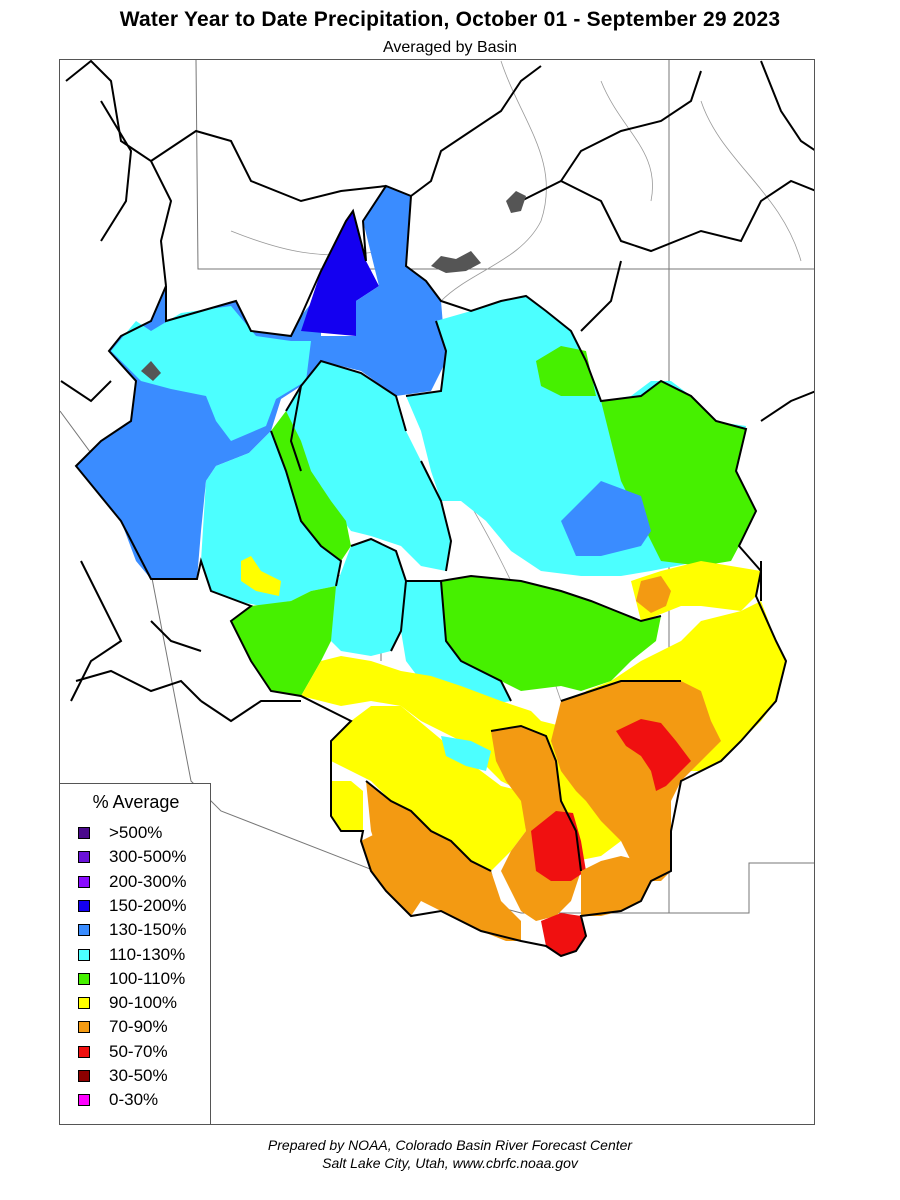  Describe the element at coordinates (551, 633) in the screenshot. I see `basin-dolores` at that location.